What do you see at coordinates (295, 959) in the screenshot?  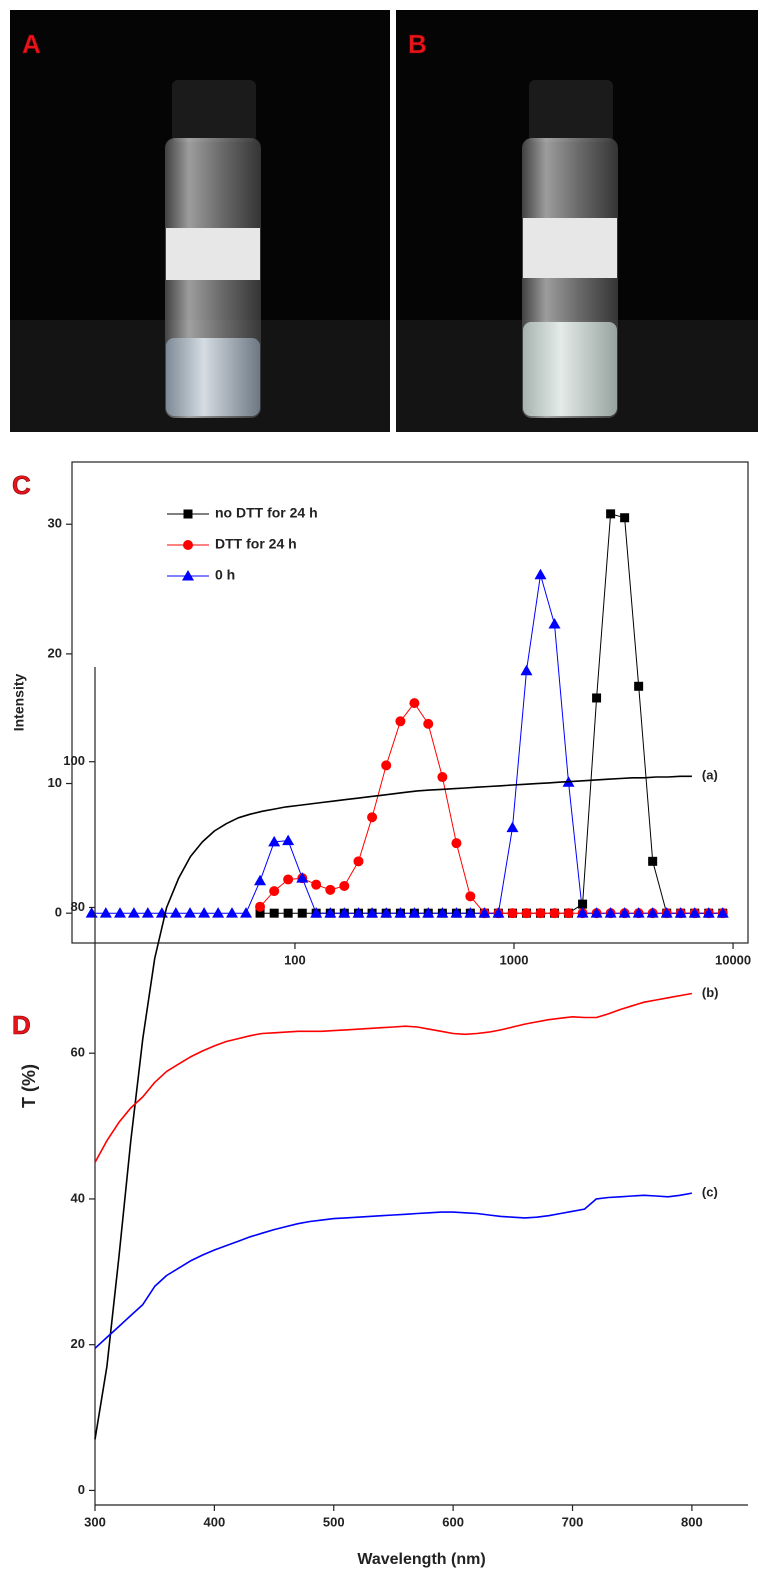 I see `x-tick-label: 100` at bounding box center [295, 959].